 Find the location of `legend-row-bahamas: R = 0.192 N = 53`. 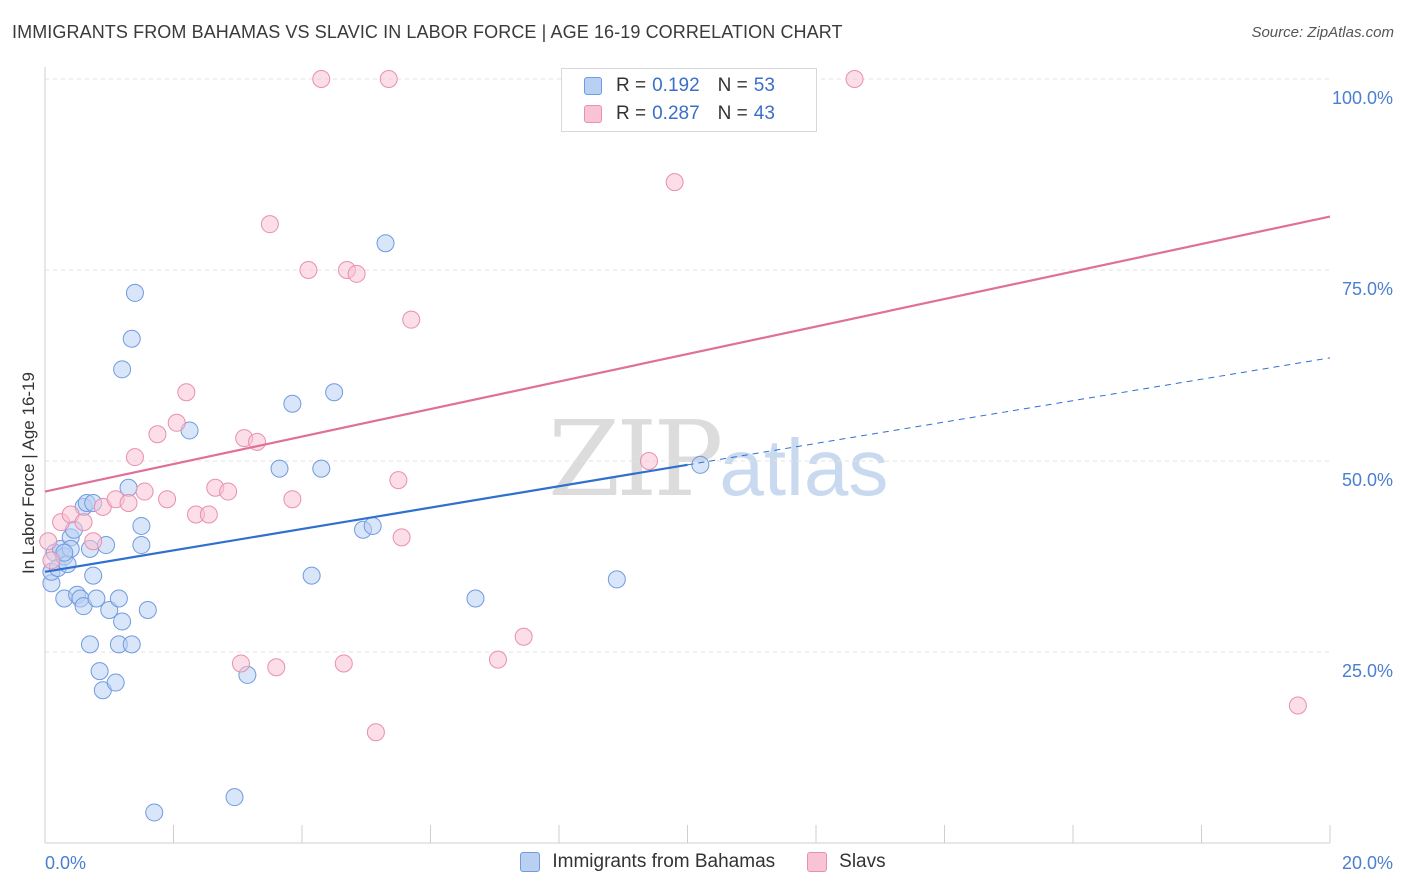

legend-row-bahamas: R = 0.192 N = 53 is located at coordinates (679, 86).